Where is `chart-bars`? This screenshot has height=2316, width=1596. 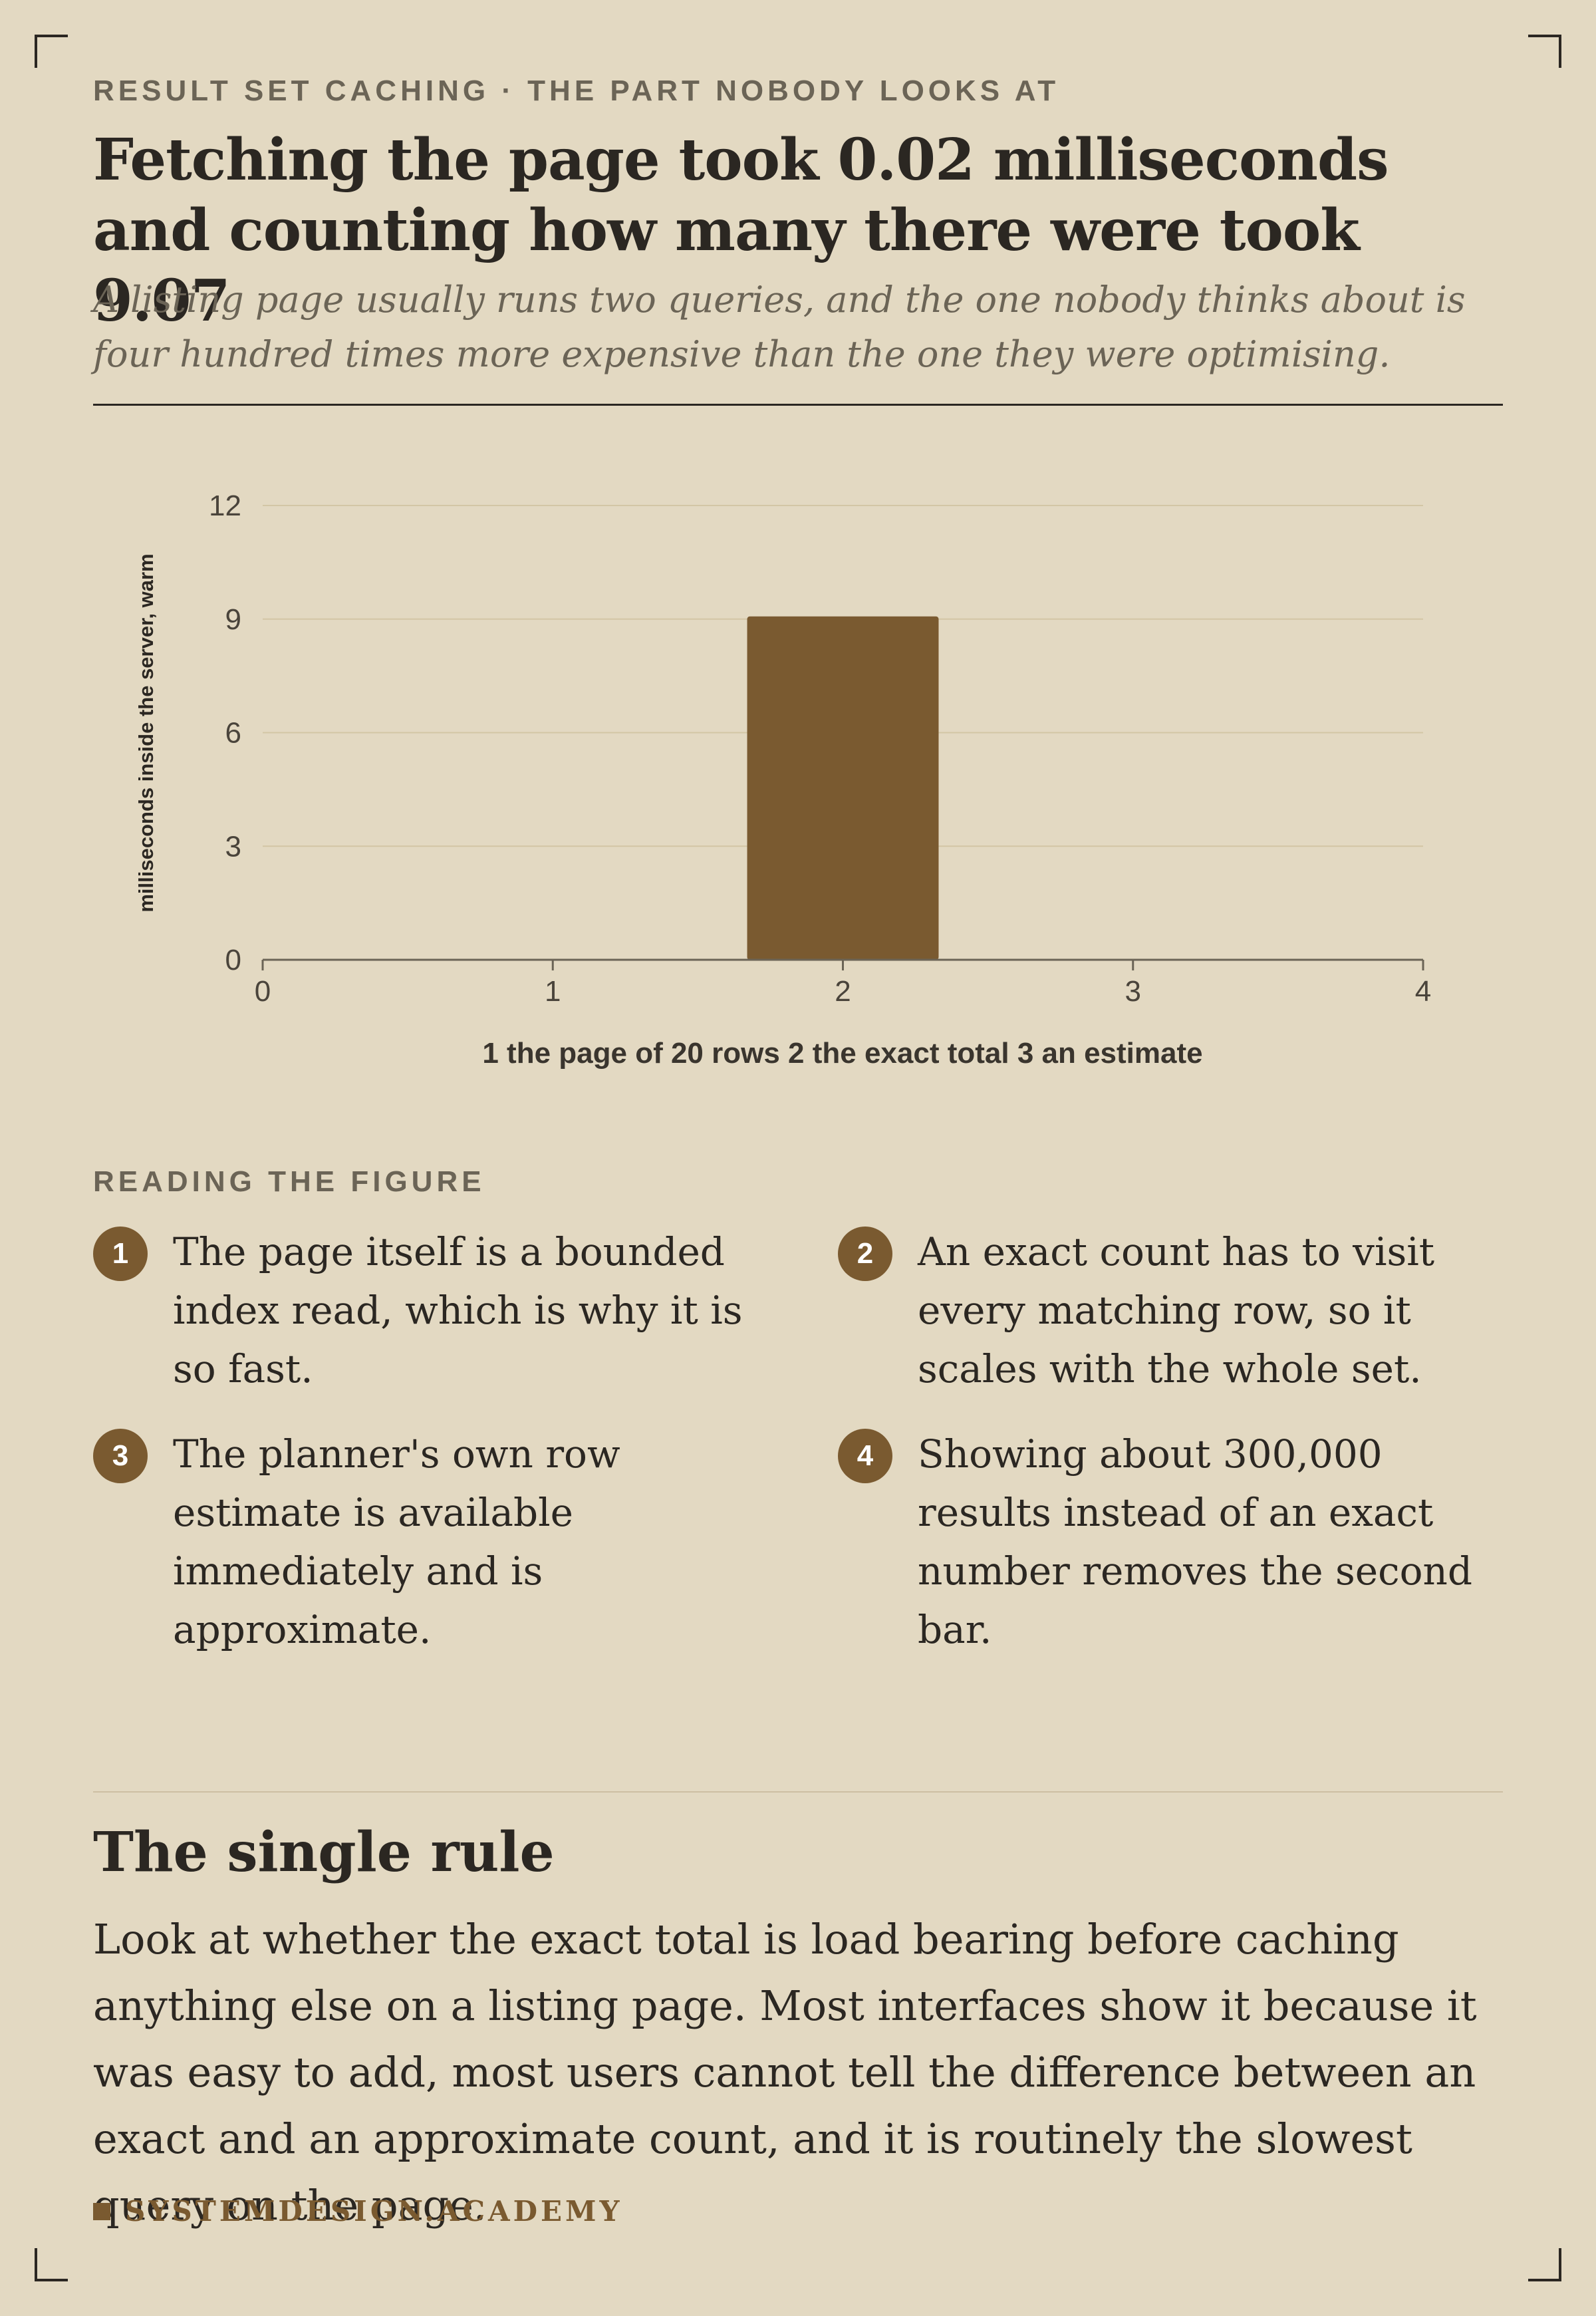
chart-bars is located at coordinates (843, 788).